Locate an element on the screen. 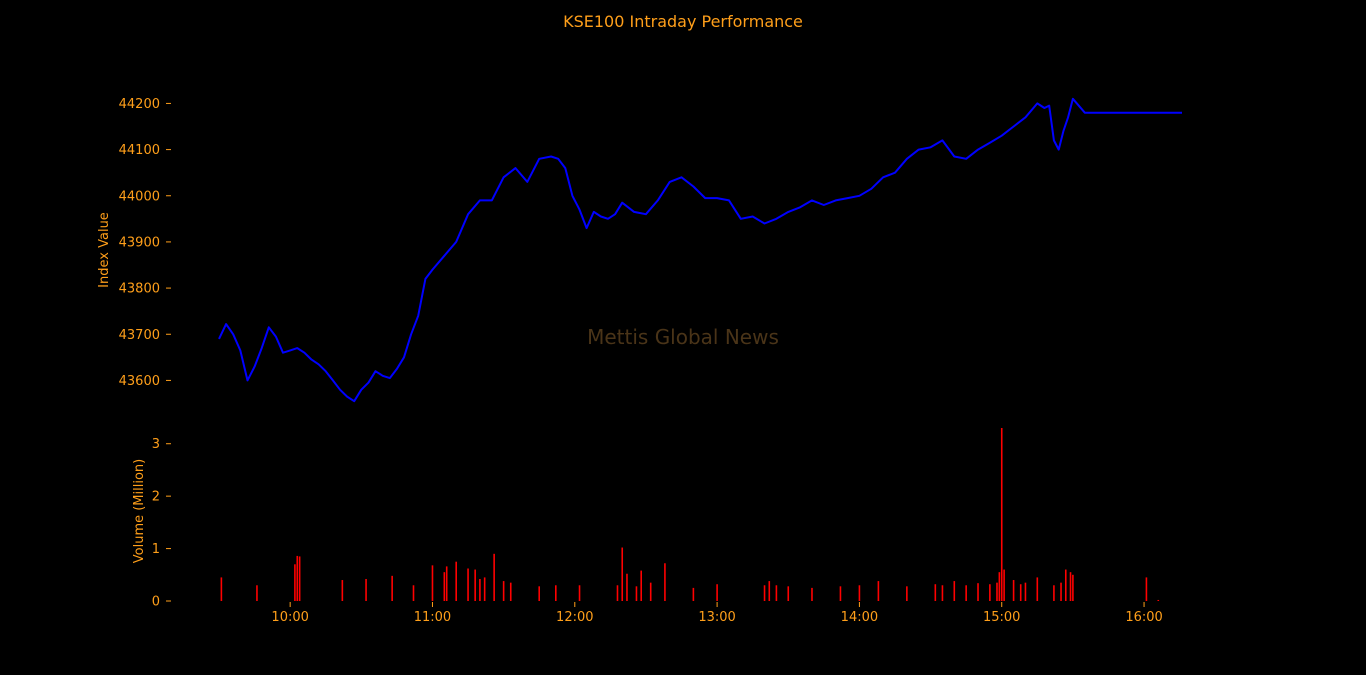 The image size is (1366, 675). x-tick: 16:00 is located at coordinates (1144, 613).